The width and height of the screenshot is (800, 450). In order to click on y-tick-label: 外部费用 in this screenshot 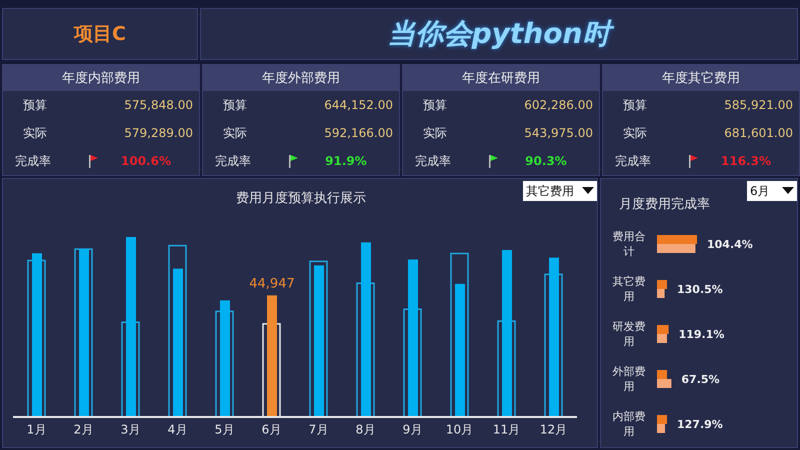, I will do `click(629, 379)`.